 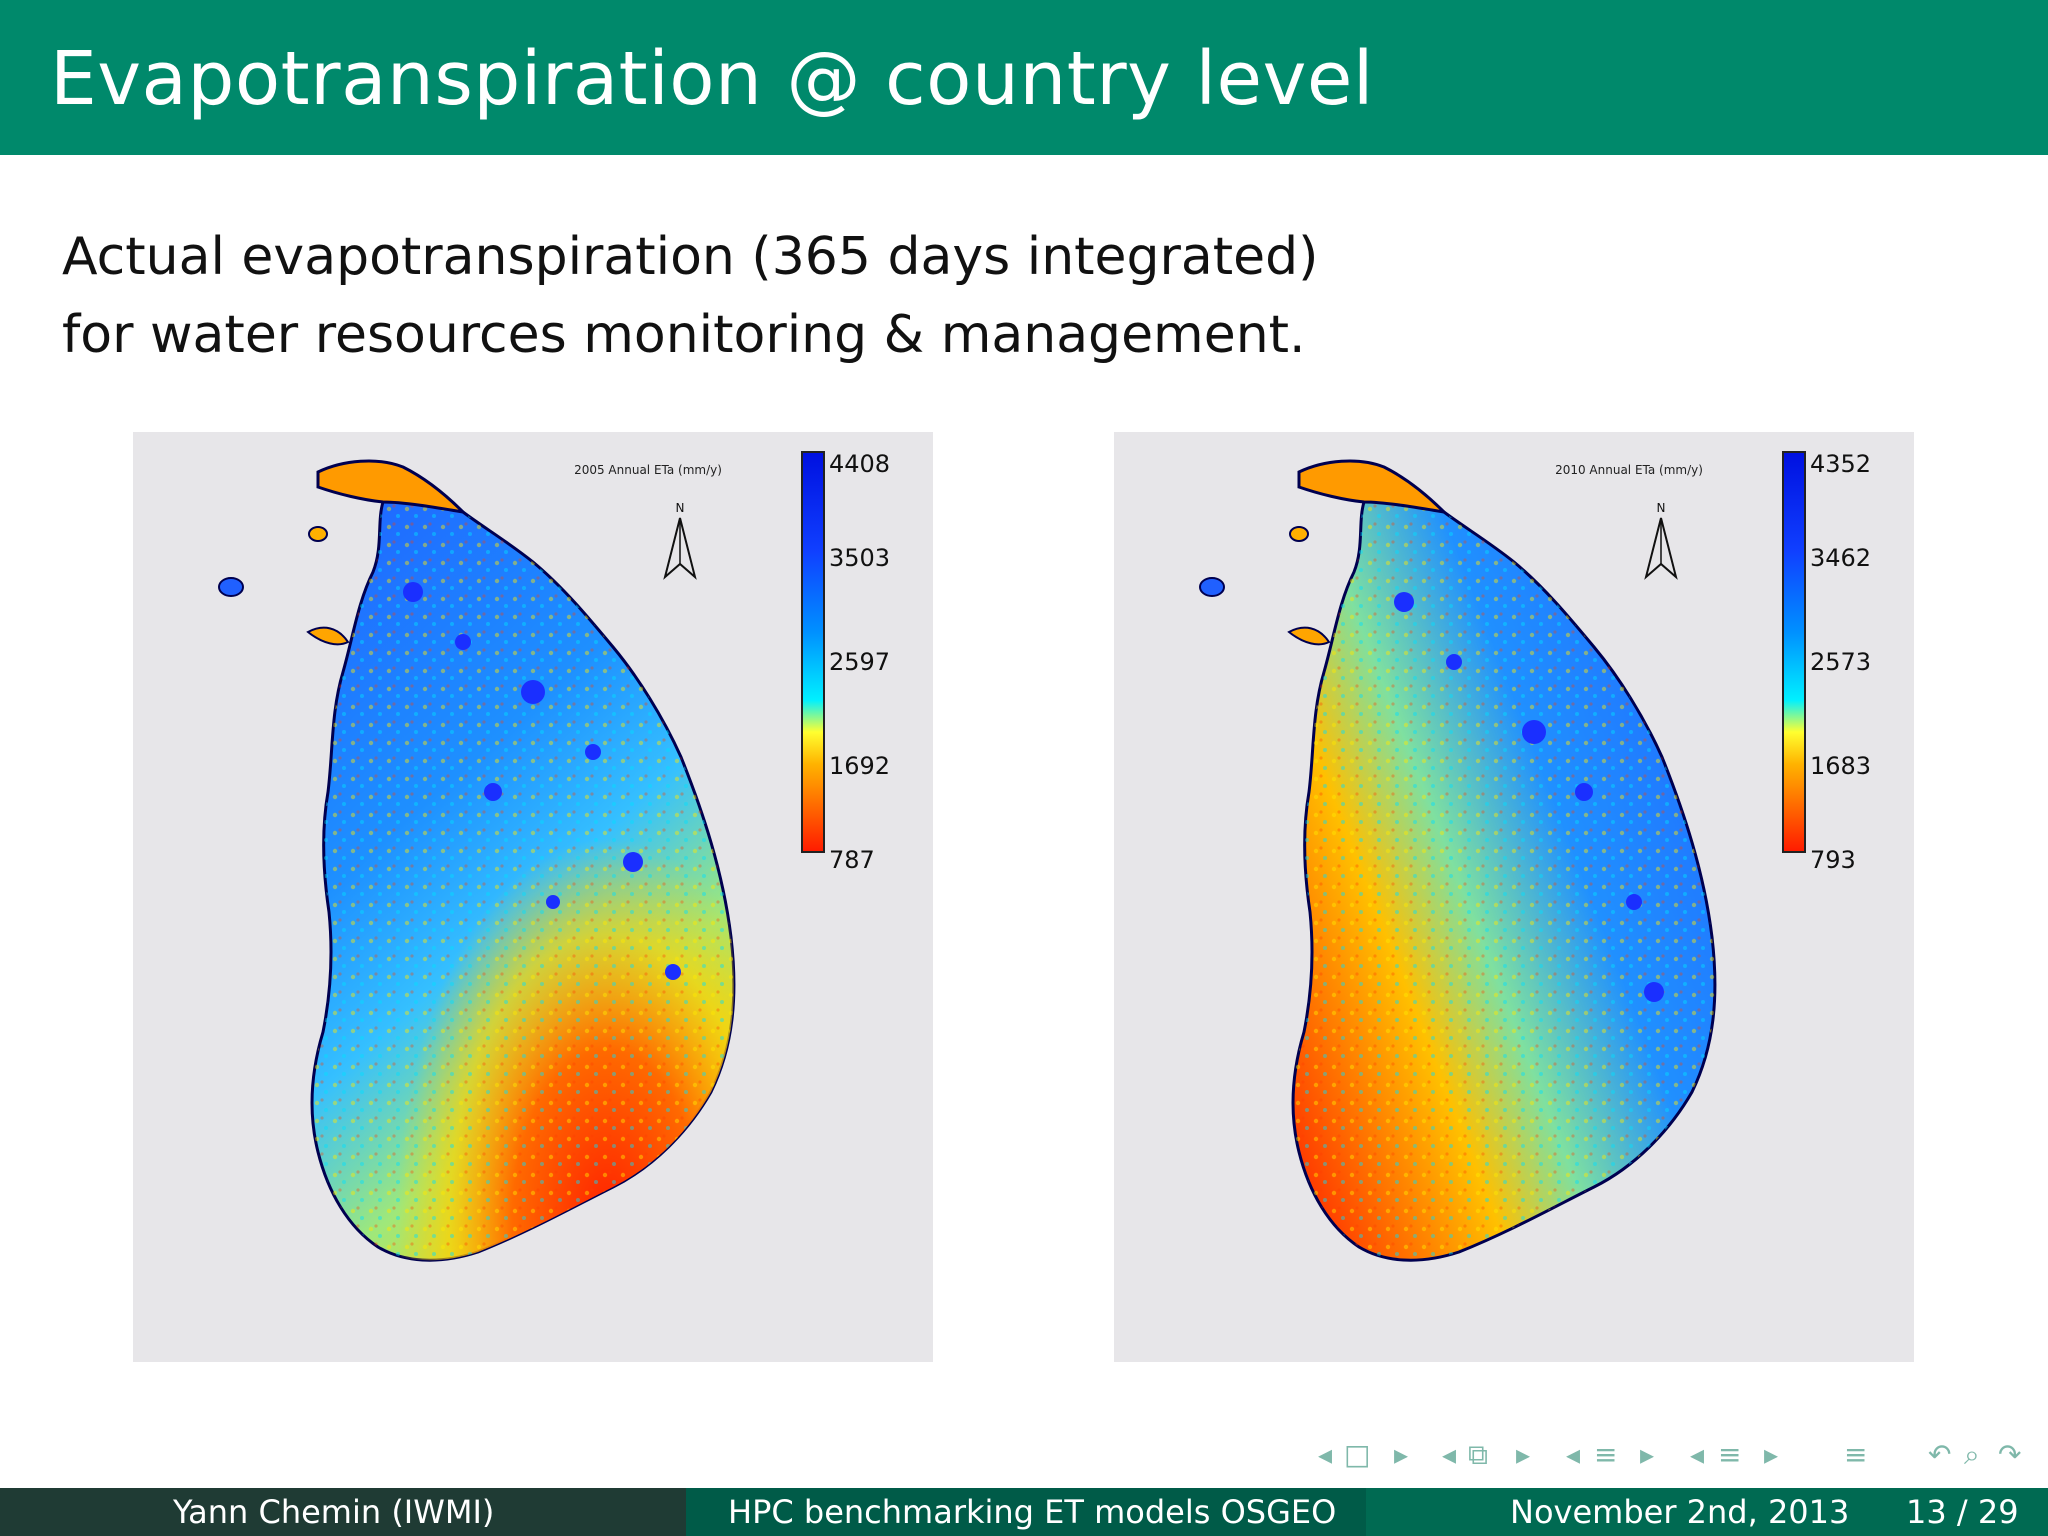 What do you see at coordinates (1771, 1454) in the screenshot?
I see `subsubsection-next-icon: ▸` at bounding box center [1771, 1454].